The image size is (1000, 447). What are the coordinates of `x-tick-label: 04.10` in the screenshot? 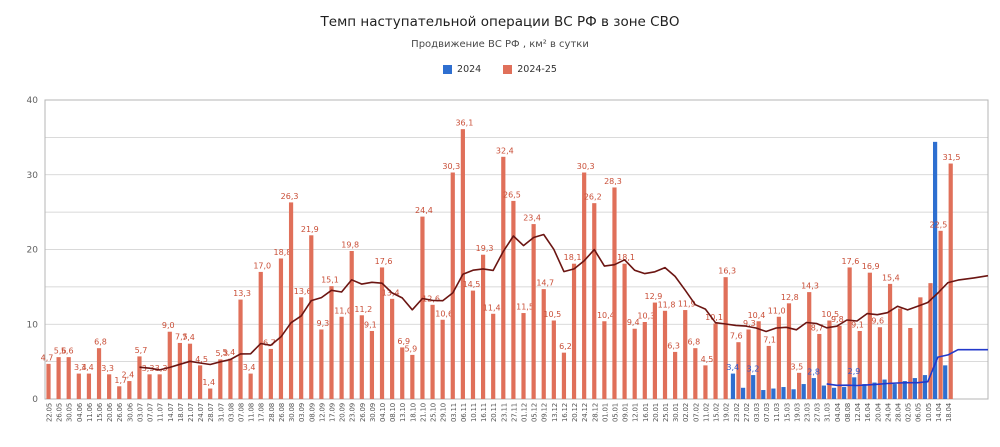 It's located at (383, 412).